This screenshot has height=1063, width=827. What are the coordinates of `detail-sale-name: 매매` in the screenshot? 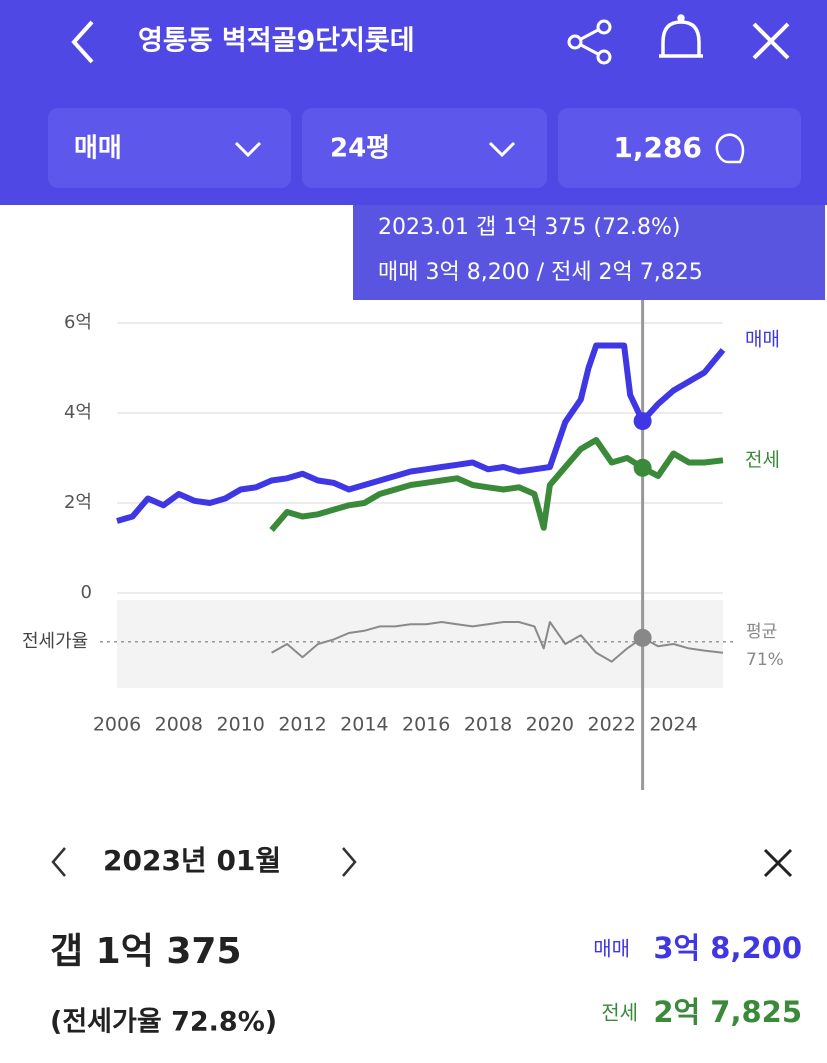 It's located at (611, 949).